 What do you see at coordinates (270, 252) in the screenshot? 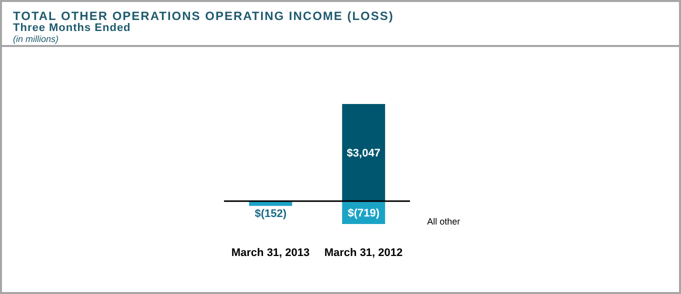
I see `x-tick-label: March 31, 2013` at bounding box center [270, 252].